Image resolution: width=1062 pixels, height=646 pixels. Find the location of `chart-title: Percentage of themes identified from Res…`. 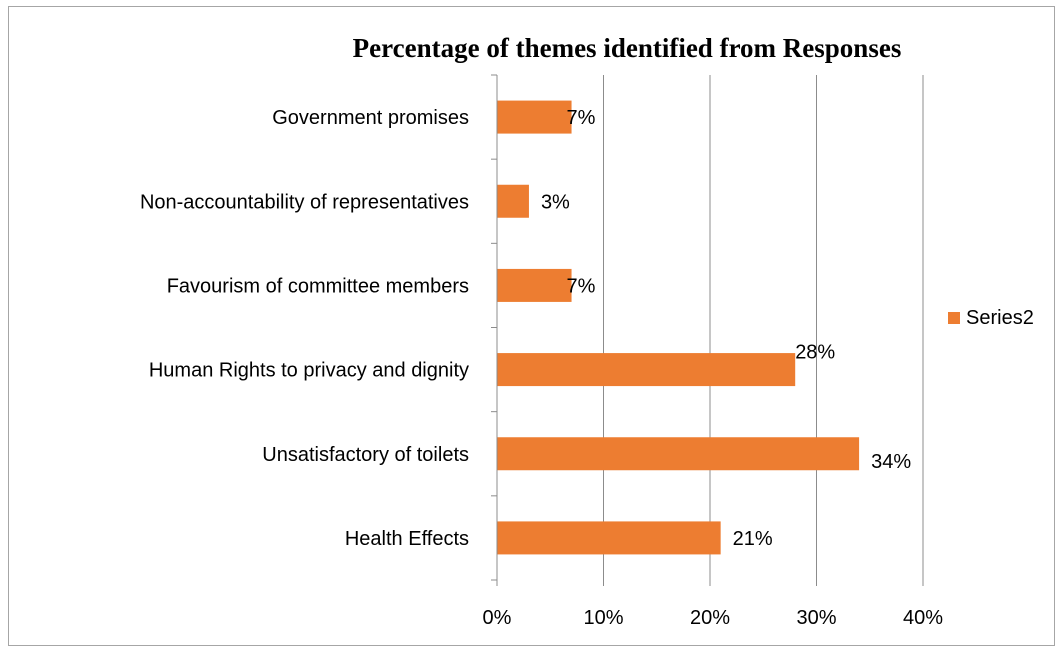

chart-title: Percentage of themes identified from Res… is located at coordinates (627, 48).